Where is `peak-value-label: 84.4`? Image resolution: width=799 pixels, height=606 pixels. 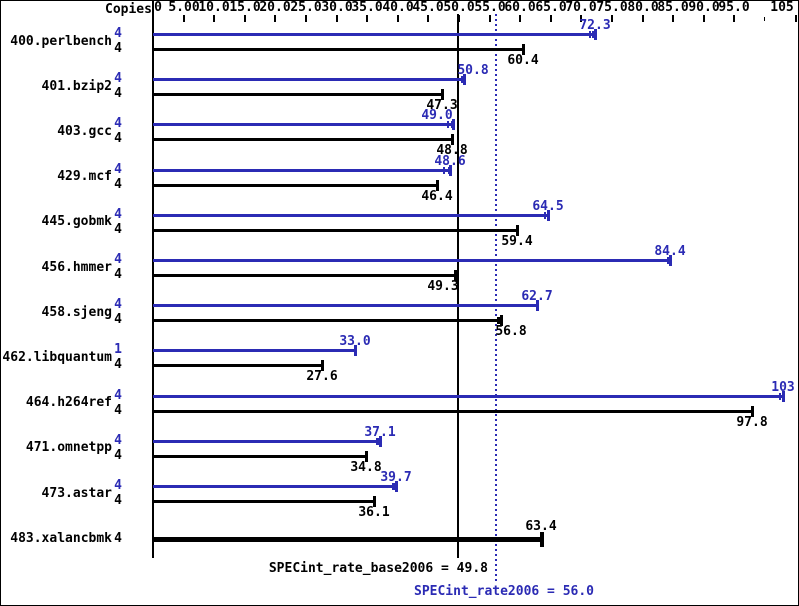 peak-value-label: 84.4 is located at coordinates (670, 251).